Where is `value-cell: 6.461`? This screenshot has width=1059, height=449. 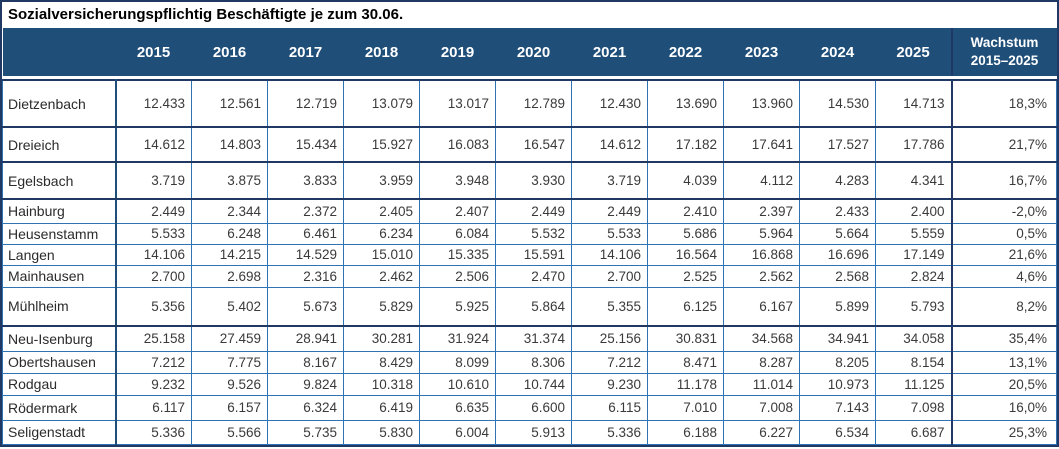 value-cell: 6.461 is located at coordinates (305, 233).